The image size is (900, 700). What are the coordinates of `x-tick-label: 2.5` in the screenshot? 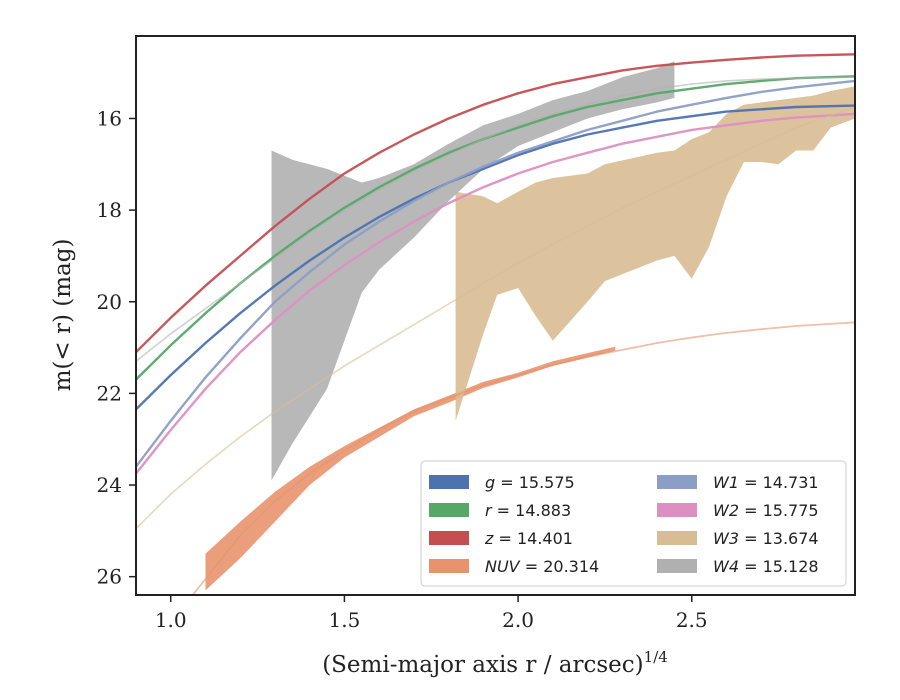 It's located at (692, 620).